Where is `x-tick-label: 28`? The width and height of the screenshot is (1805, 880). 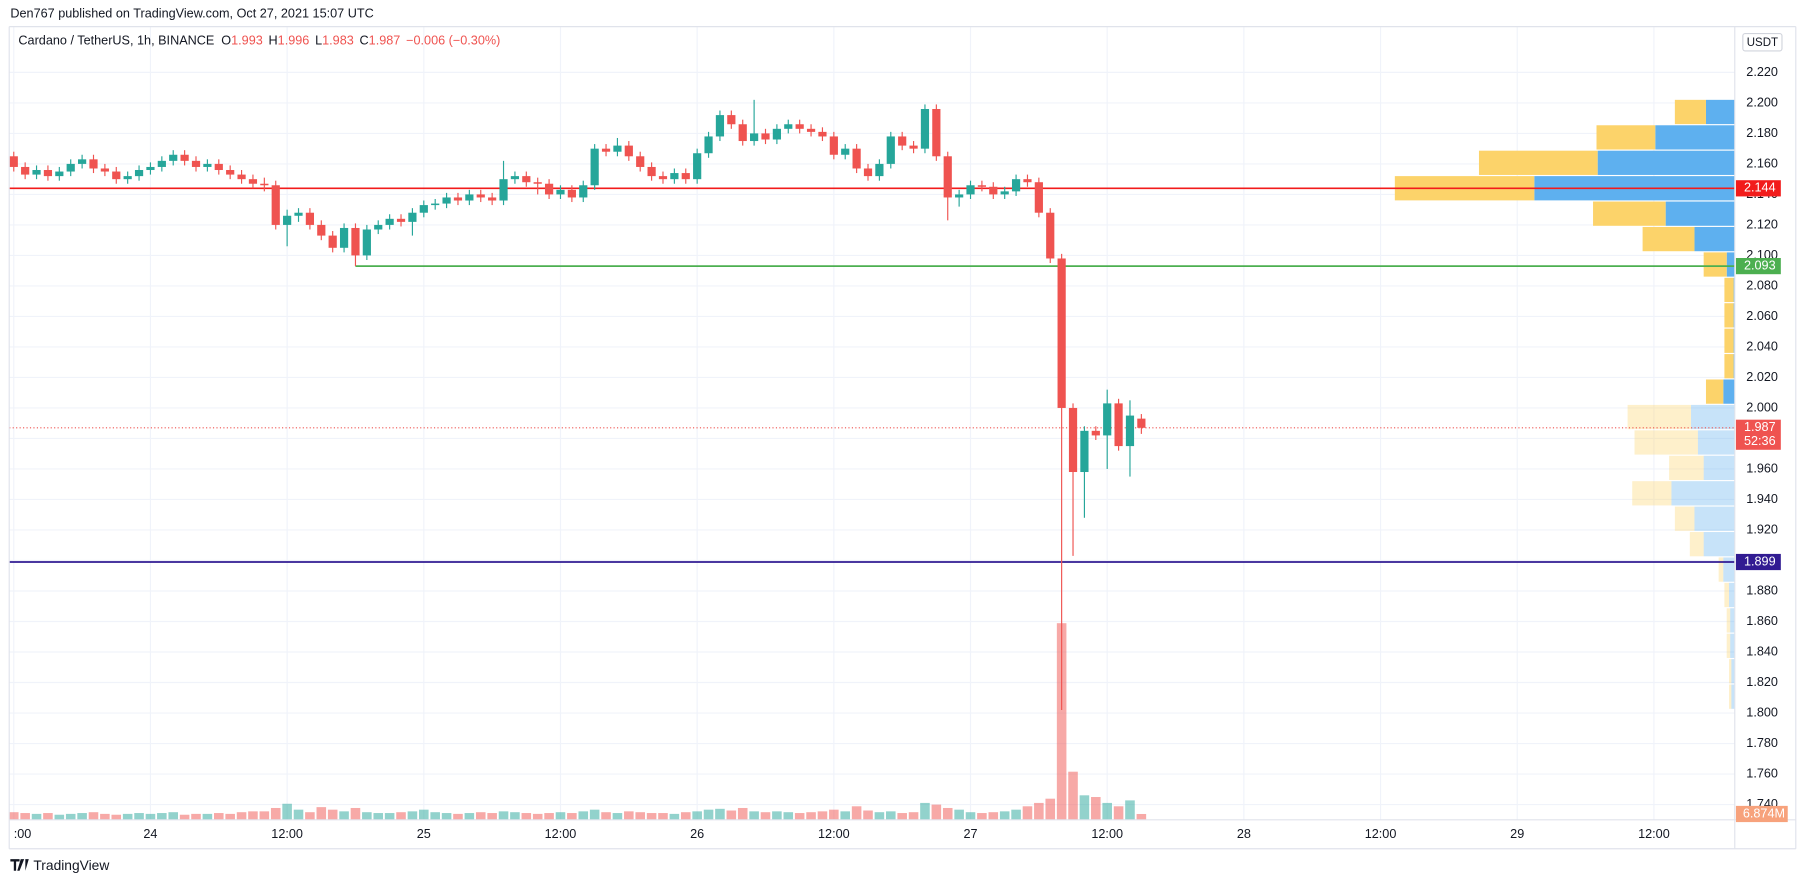
x-tick-label: 28 is located at coordinates (1244, 834).